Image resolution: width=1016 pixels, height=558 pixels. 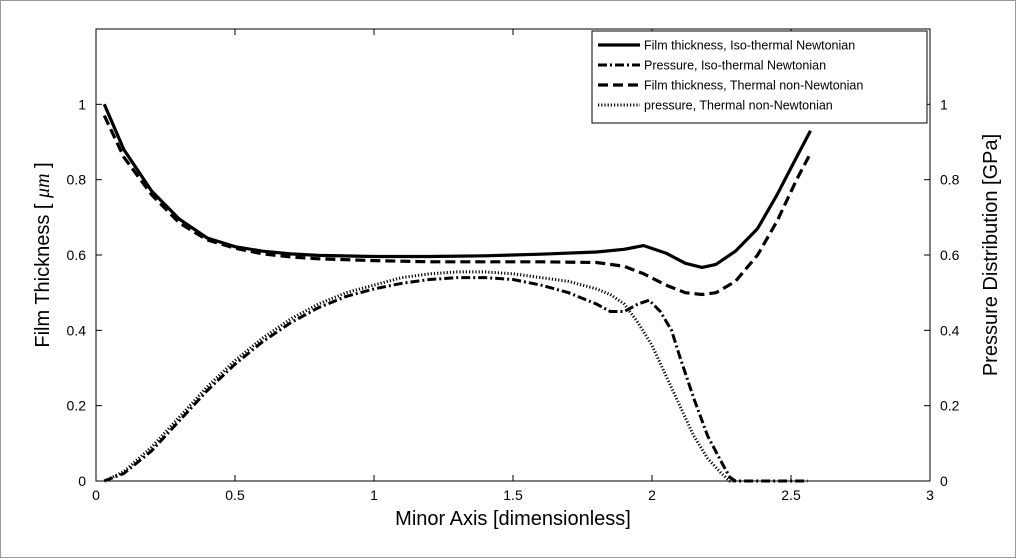 What do you see at coordinates (753, 86) in the screenshot?
I see `legend-label: Film thickness, Thermal non-Newtonian` at bounding box center [753, 86].